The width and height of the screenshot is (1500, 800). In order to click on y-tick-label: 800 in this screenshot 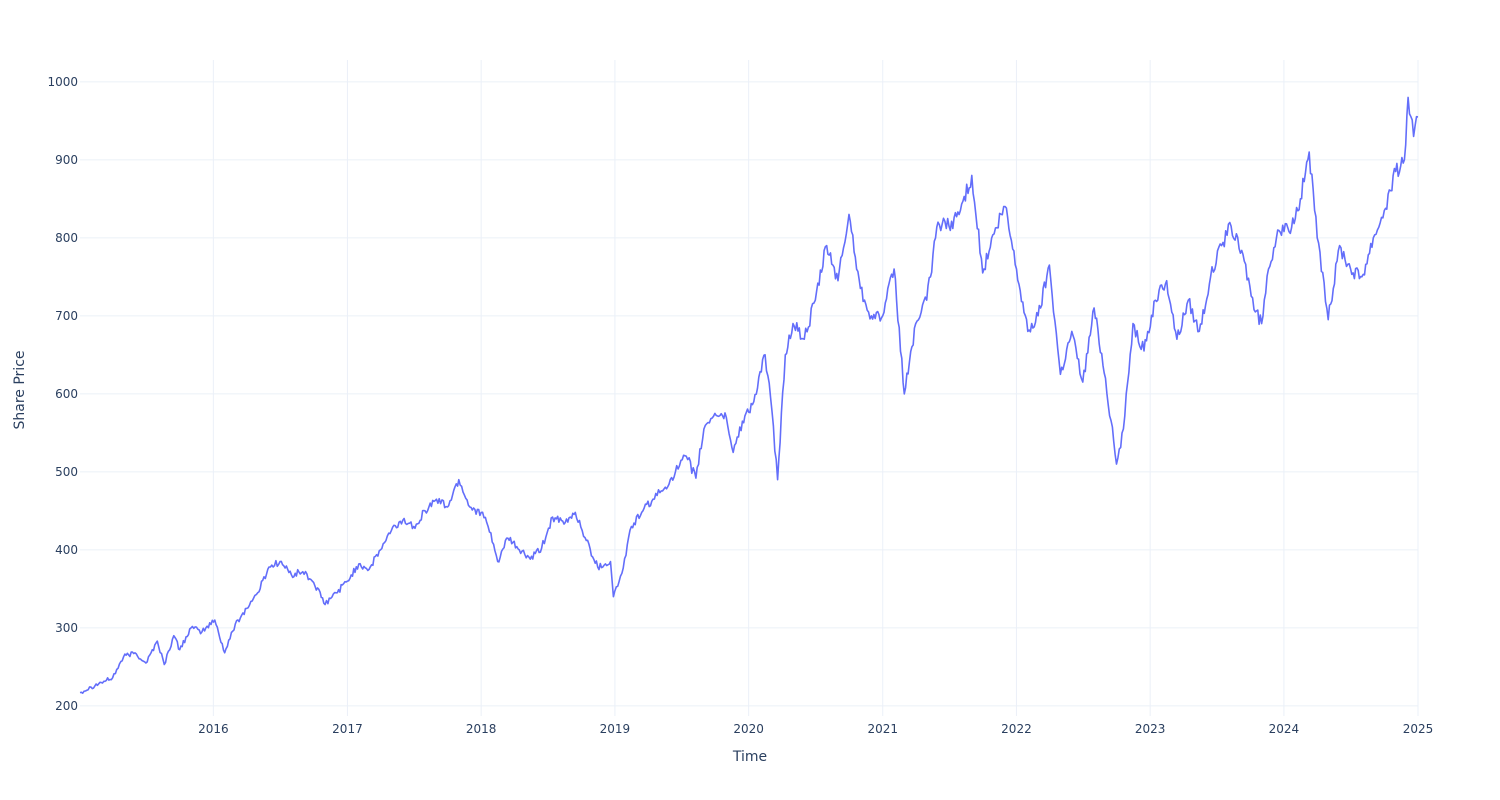, I will do `click(66, 238)`.